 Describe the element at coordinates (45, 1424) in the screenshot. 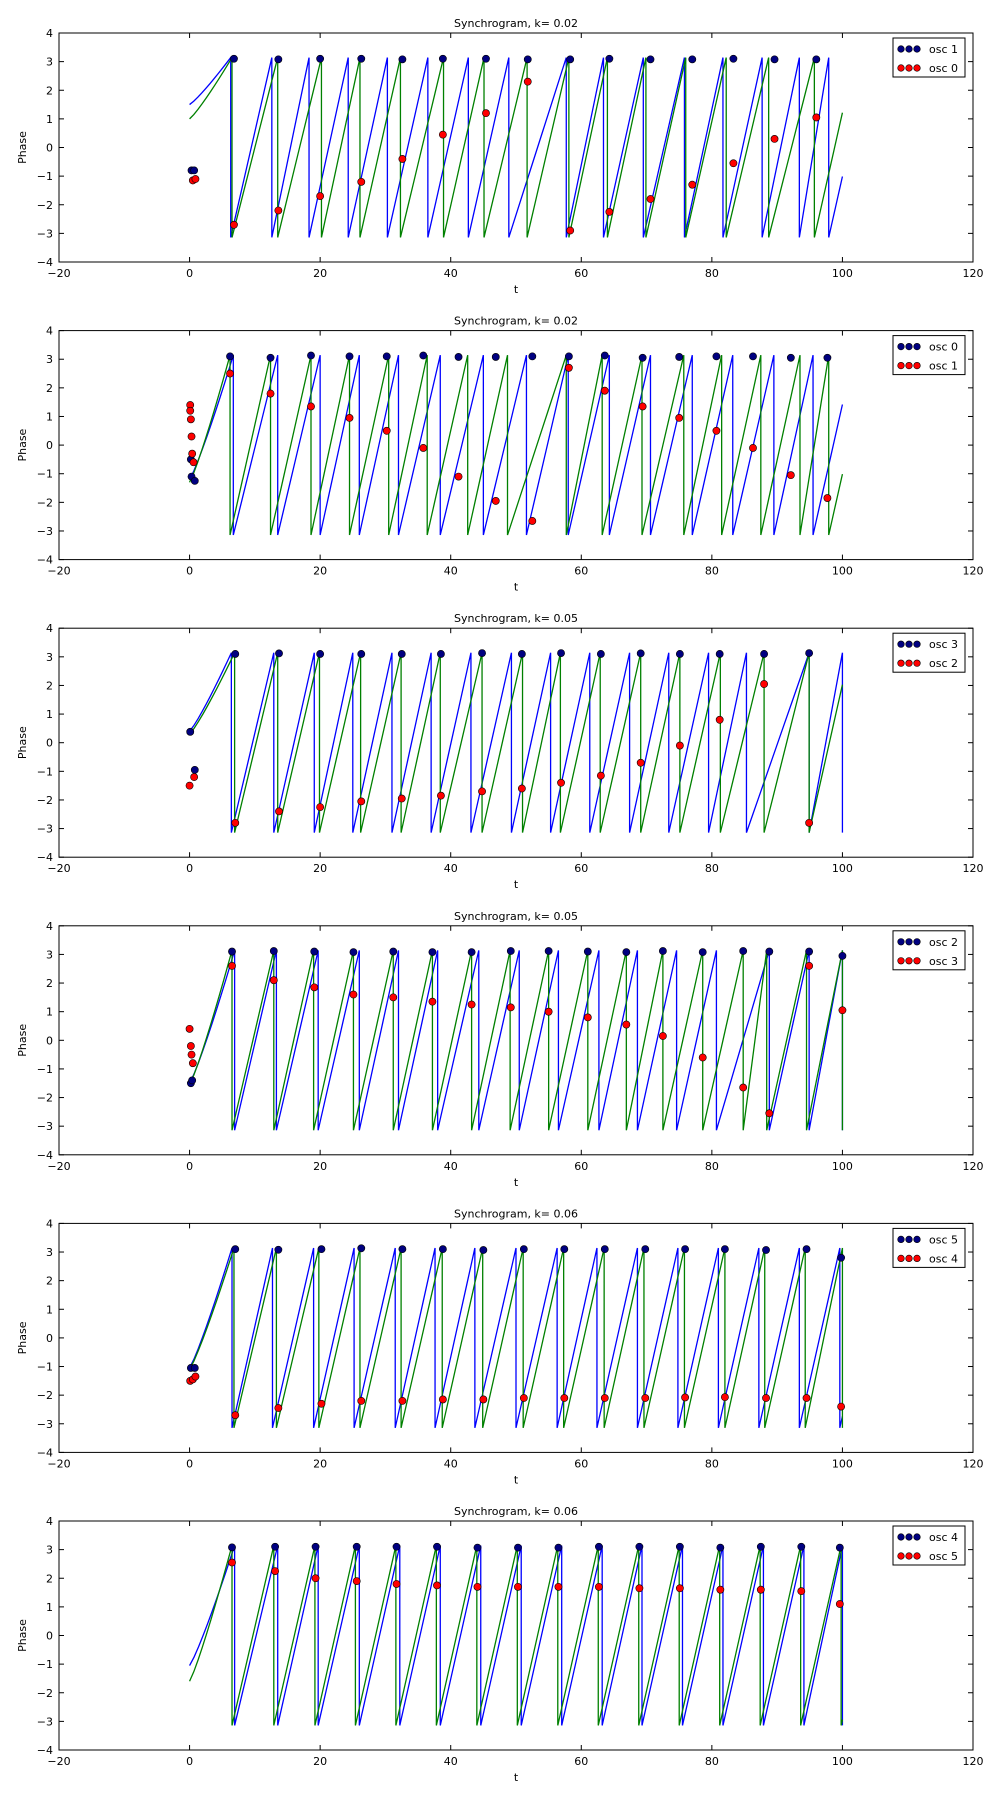

I see `y-tick-label: −3` at that location.